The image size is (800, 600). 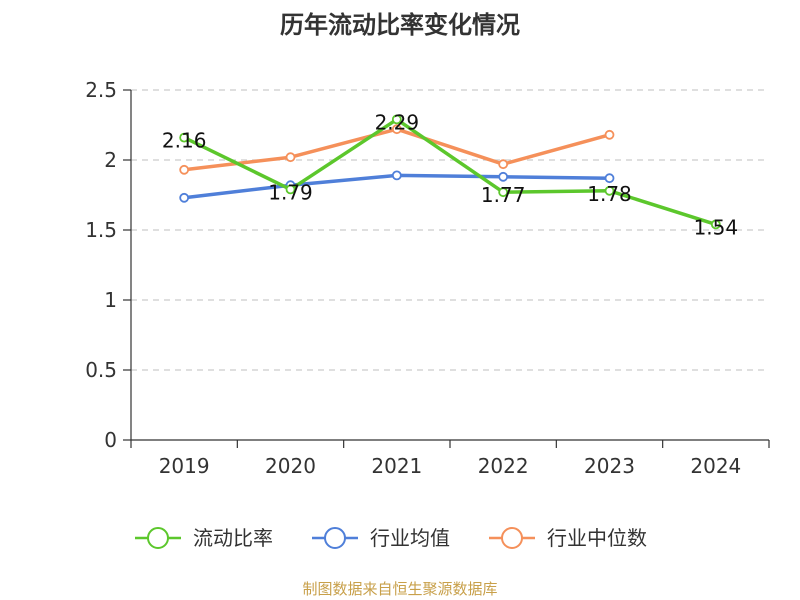 I want to click on legend-item-2: 行业中位数, so click(x=568, y=538).